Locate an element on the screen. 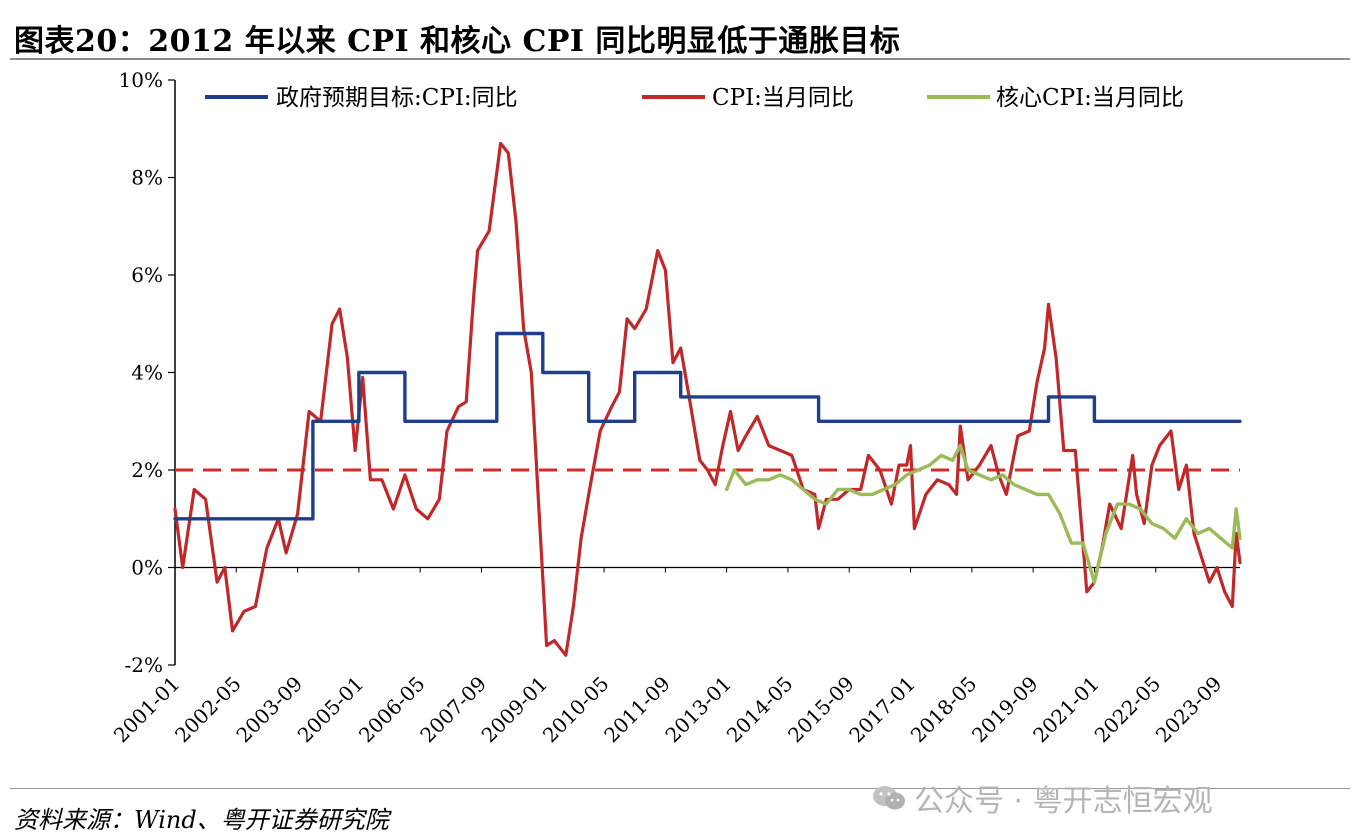  y-tick-label: 8% is located at coordinates (147, 178).